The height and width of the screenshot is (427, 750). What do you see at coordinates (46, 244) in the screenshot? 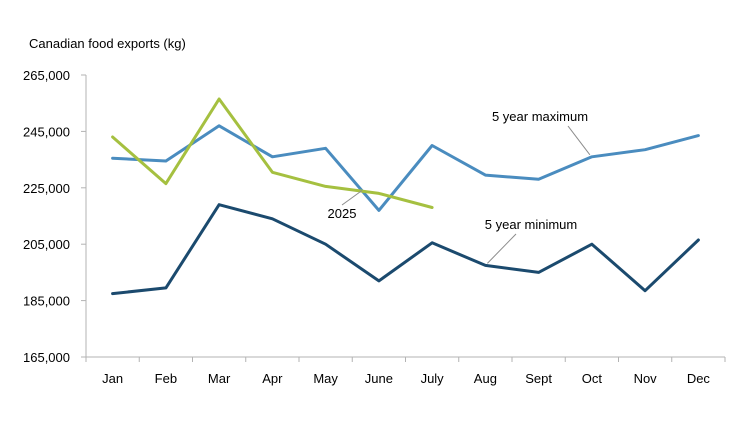
I see `y-tick-label: 205,000` at bounding box center [46, 244].